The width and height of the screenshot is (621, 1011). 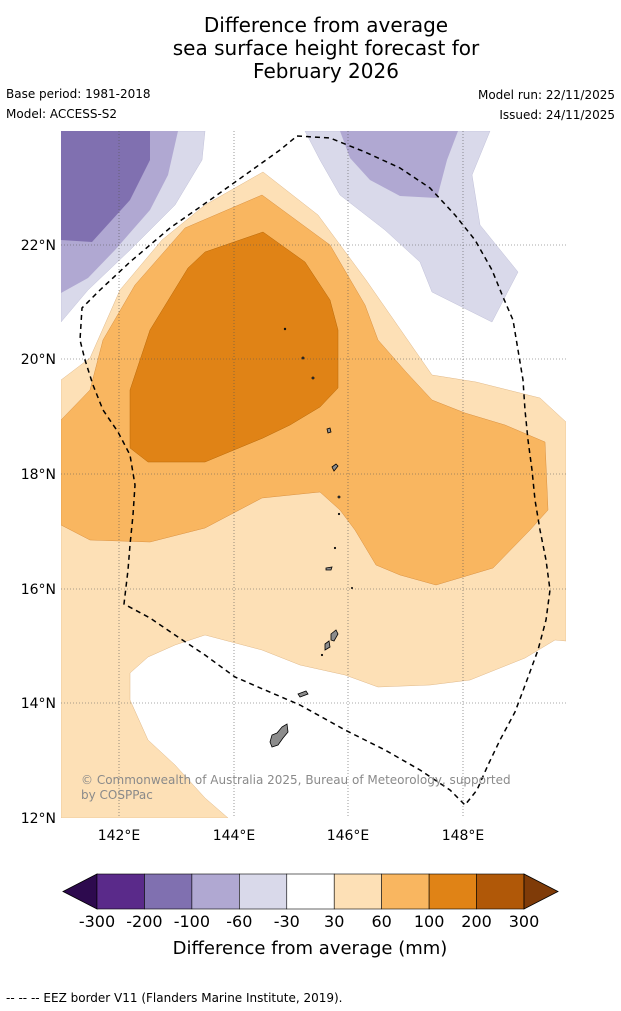 What do you see at coordinates (429, 921) in the screenshot?
I see `colorbar-label: 100` at bounding box center [429, 921].